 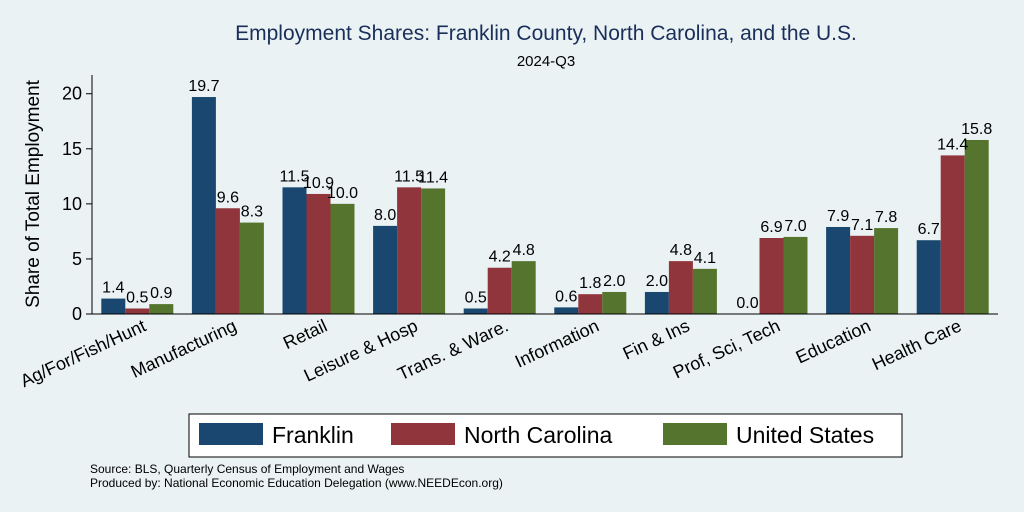 I want to click on data-label: 6.9, so click(x=771, y=227).